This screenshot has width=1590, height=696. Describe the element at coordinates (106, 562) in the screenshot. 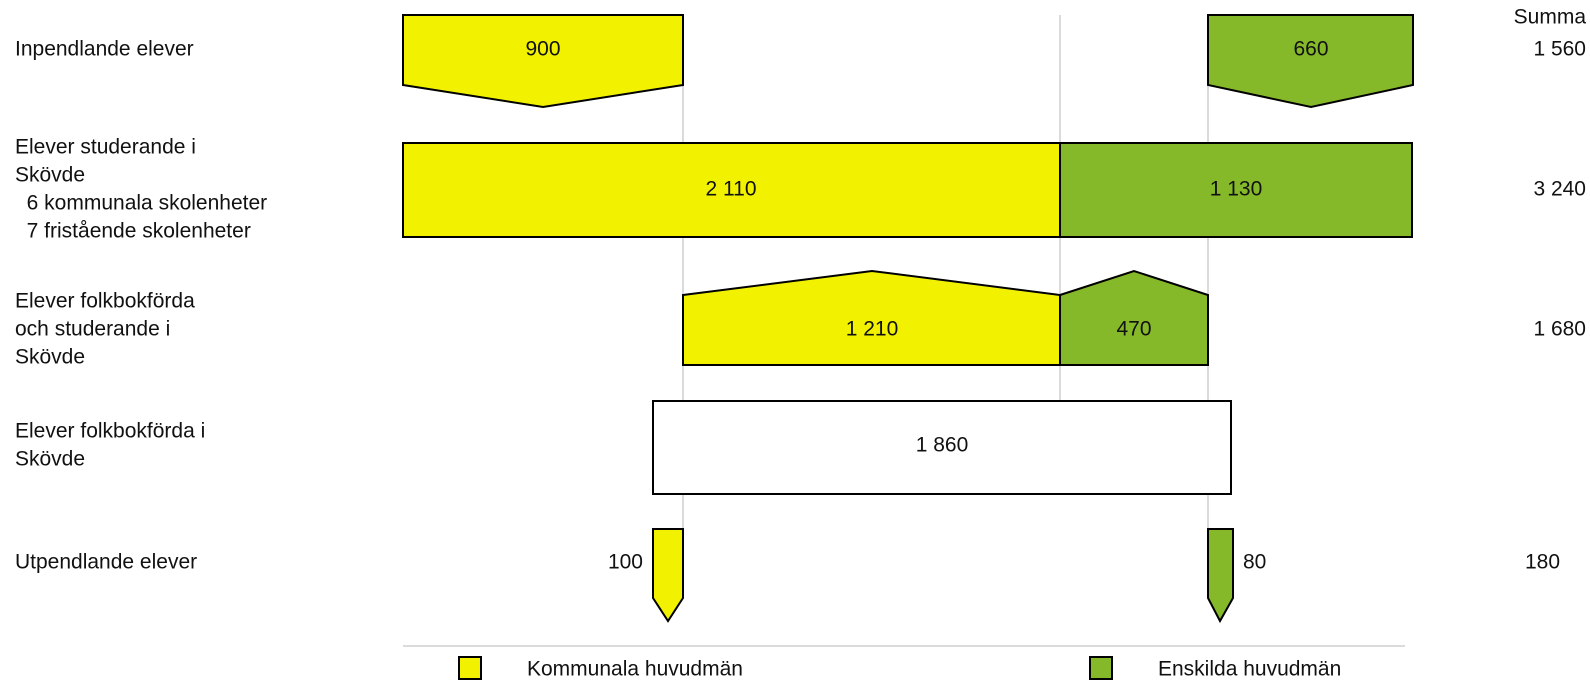

I see `row-label: Utpendlande elever` at that location.